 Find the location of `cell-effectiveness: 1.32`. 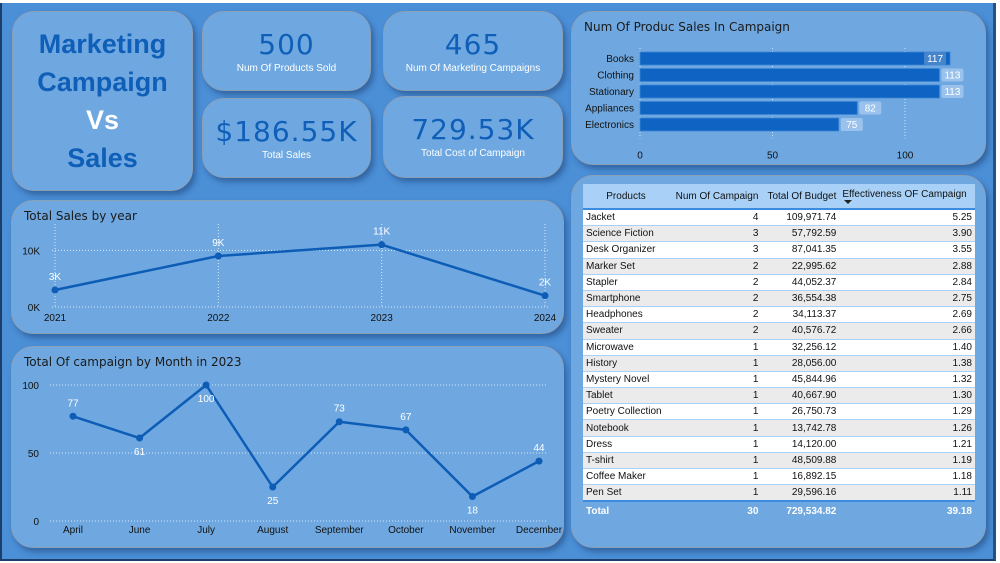

cell-effectiveness: 1.32 is located at coordinates (907, 380).